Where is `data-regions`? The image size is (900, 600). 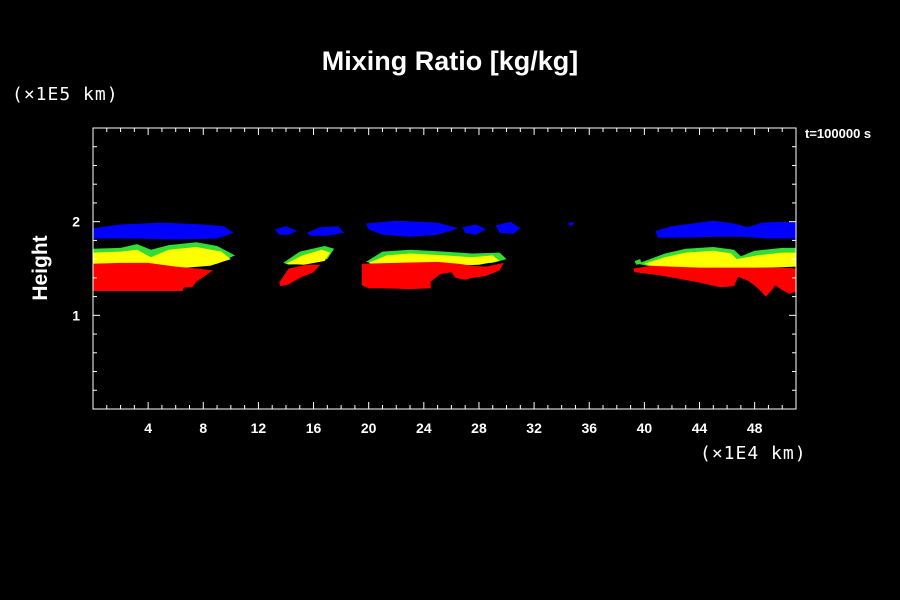
data-regions is located at coordinates (444, 258).